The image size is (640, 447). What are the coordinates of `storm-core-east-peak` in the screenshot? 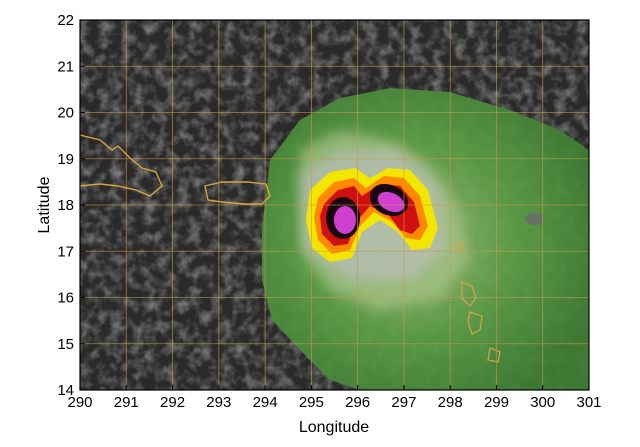 It's located at (391, 202).